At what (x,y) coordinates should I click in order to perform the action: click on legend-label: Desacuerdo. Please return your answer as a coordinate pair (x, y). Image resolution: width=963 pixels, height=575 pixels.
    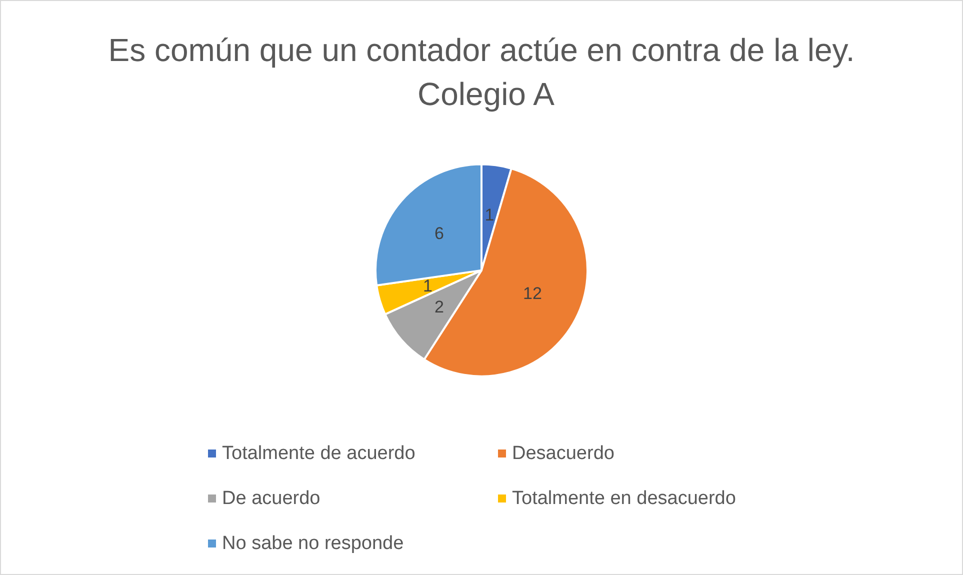
    Looking at the image, I should click on (563, 453).